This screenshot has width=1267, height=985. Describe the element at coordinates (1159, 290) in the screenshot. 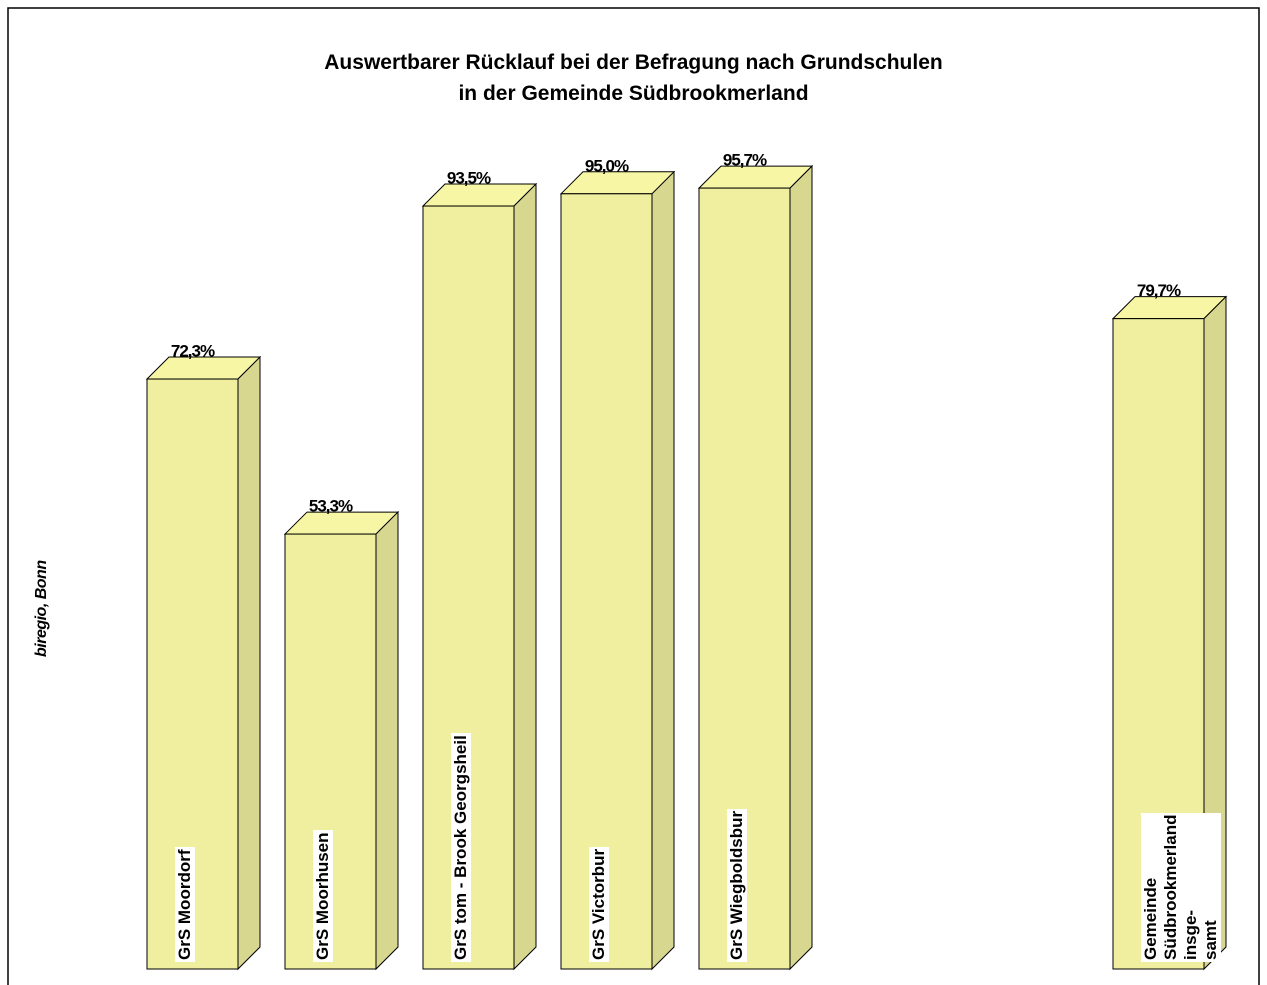

I see `value-label: 79,7%` at that location.